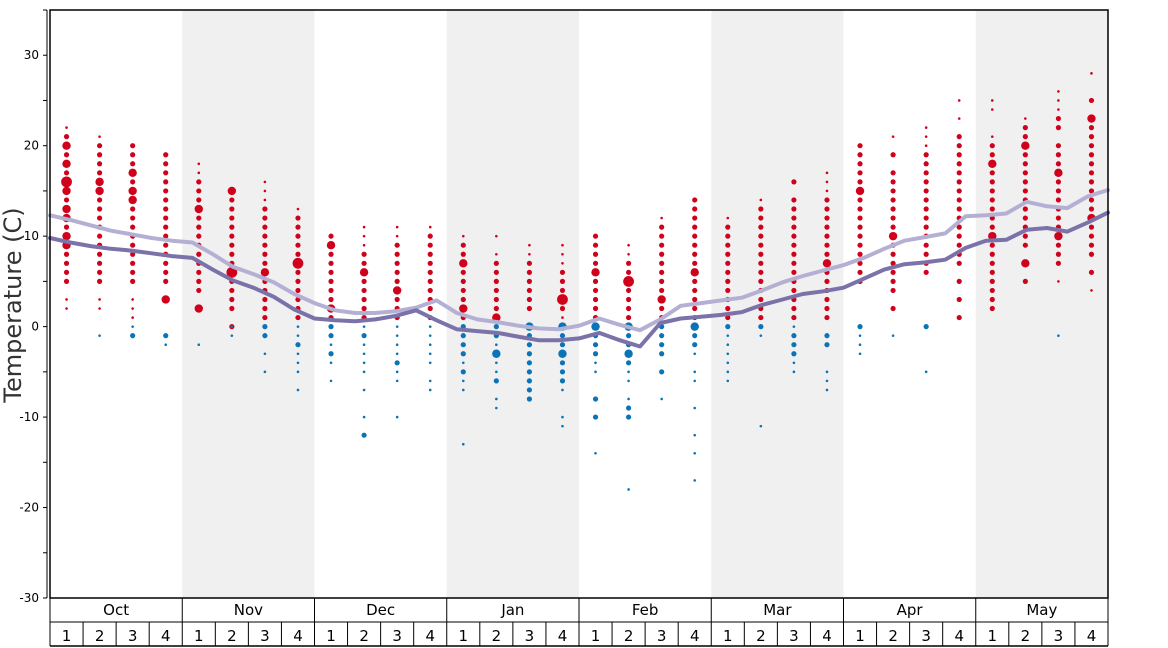 This screenshot has width=1168, height=648. Describe the element at coordinates (116, 610) in the screenshot. I see `month-label: Oct` at that location.